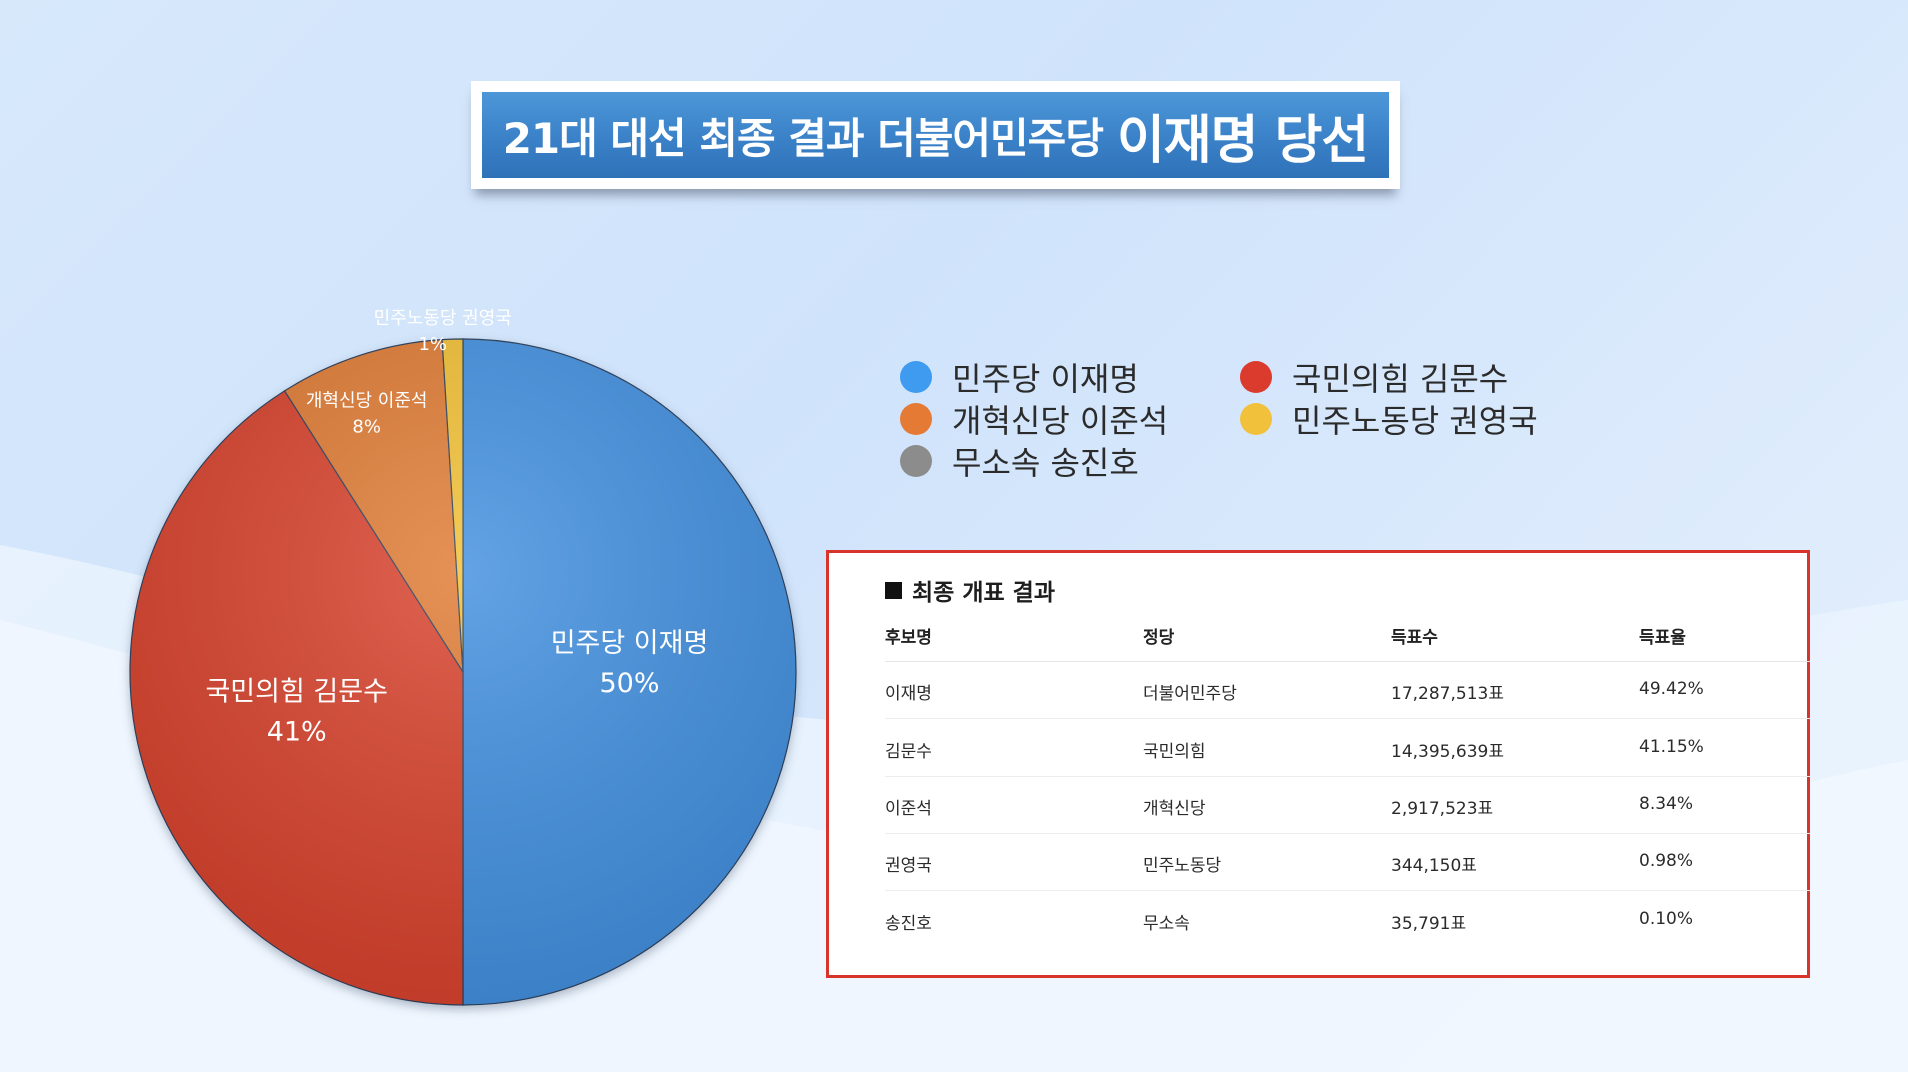  I want to click on cell-candidate: 이재명, so click(908, 694).